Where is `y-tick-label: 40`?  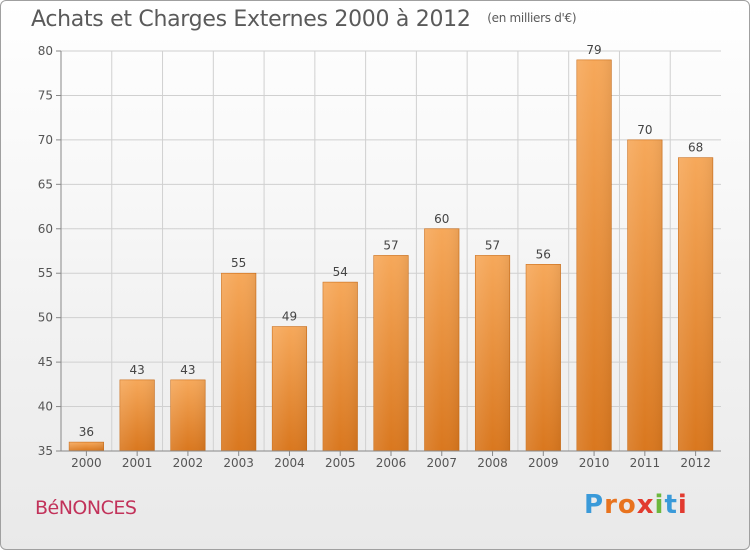 y-tick-label: 40 is located at coordinates (45, 407).